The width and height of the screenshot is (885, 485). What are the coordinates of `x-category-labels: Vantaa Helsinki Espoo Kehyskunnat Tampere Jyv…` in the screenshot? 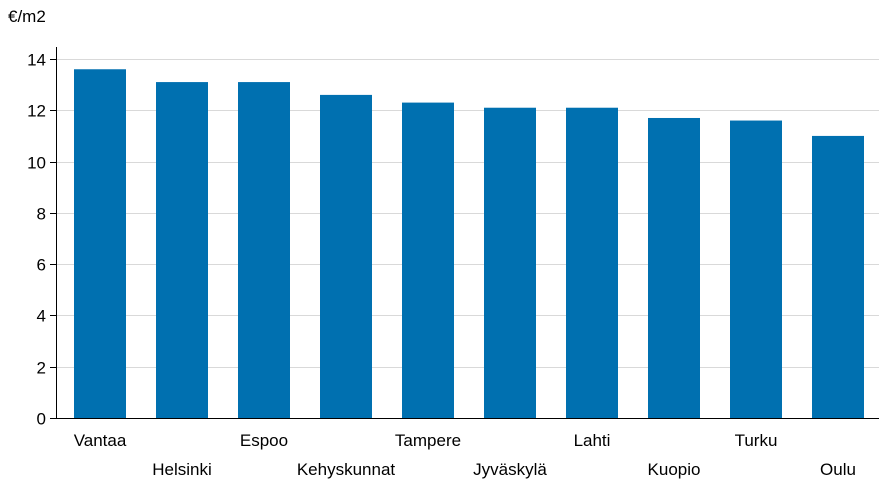 It's located at (465, 455).